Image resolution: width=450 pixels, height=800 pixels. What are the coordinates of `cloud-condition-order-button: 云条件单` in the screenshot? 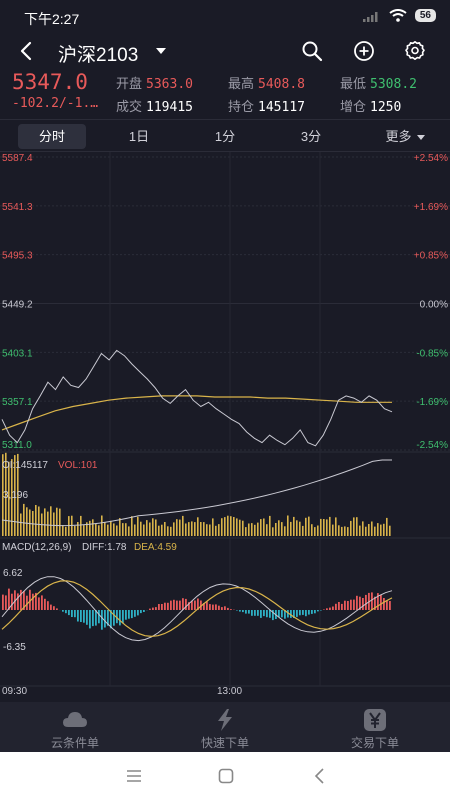 It's located at (75, 727).